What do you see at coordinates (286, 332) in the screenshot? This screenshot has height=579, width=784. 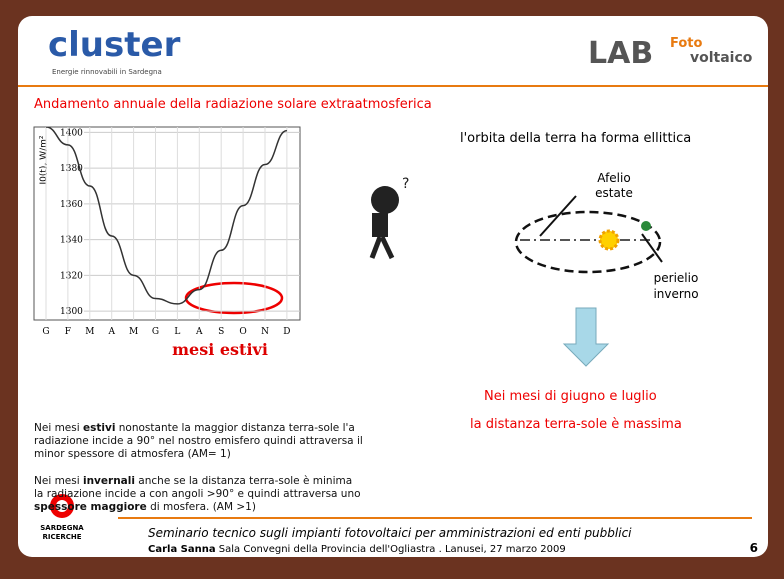 I see `x-tick-label: D` at bounding box center [286, 332].